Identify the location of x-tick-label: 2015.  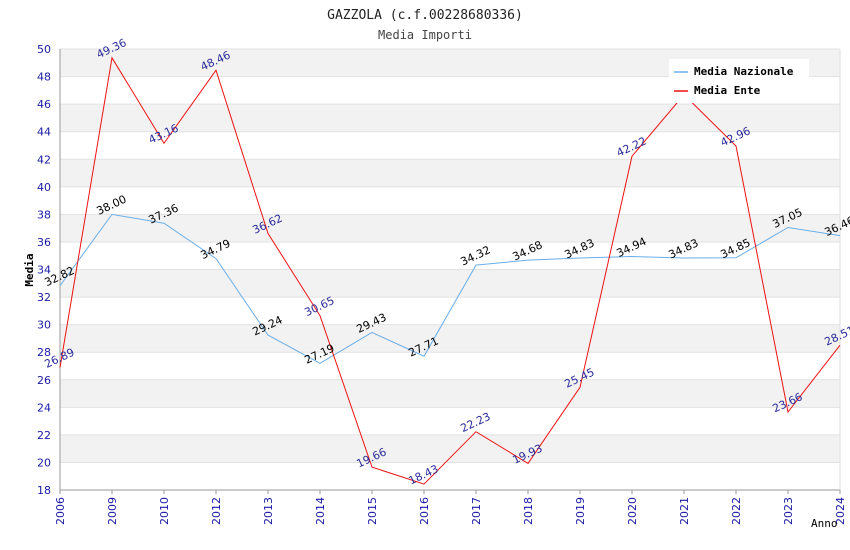
(372, 511).